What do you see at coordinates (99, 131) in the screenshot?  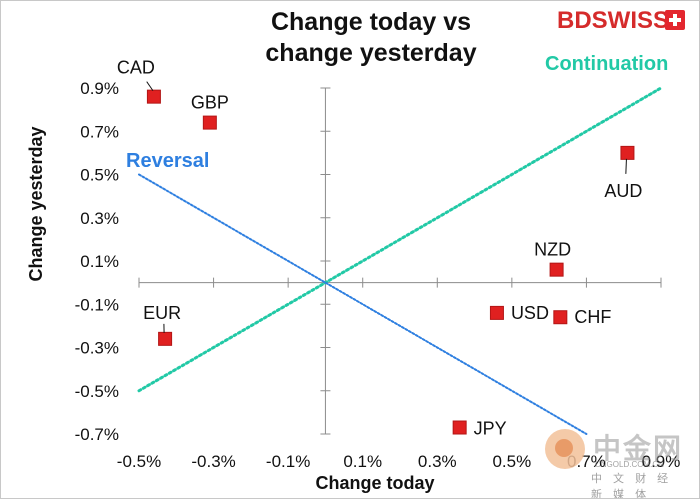 I see `y-tick-label: 0.7%` at bounding box center [99, 131].